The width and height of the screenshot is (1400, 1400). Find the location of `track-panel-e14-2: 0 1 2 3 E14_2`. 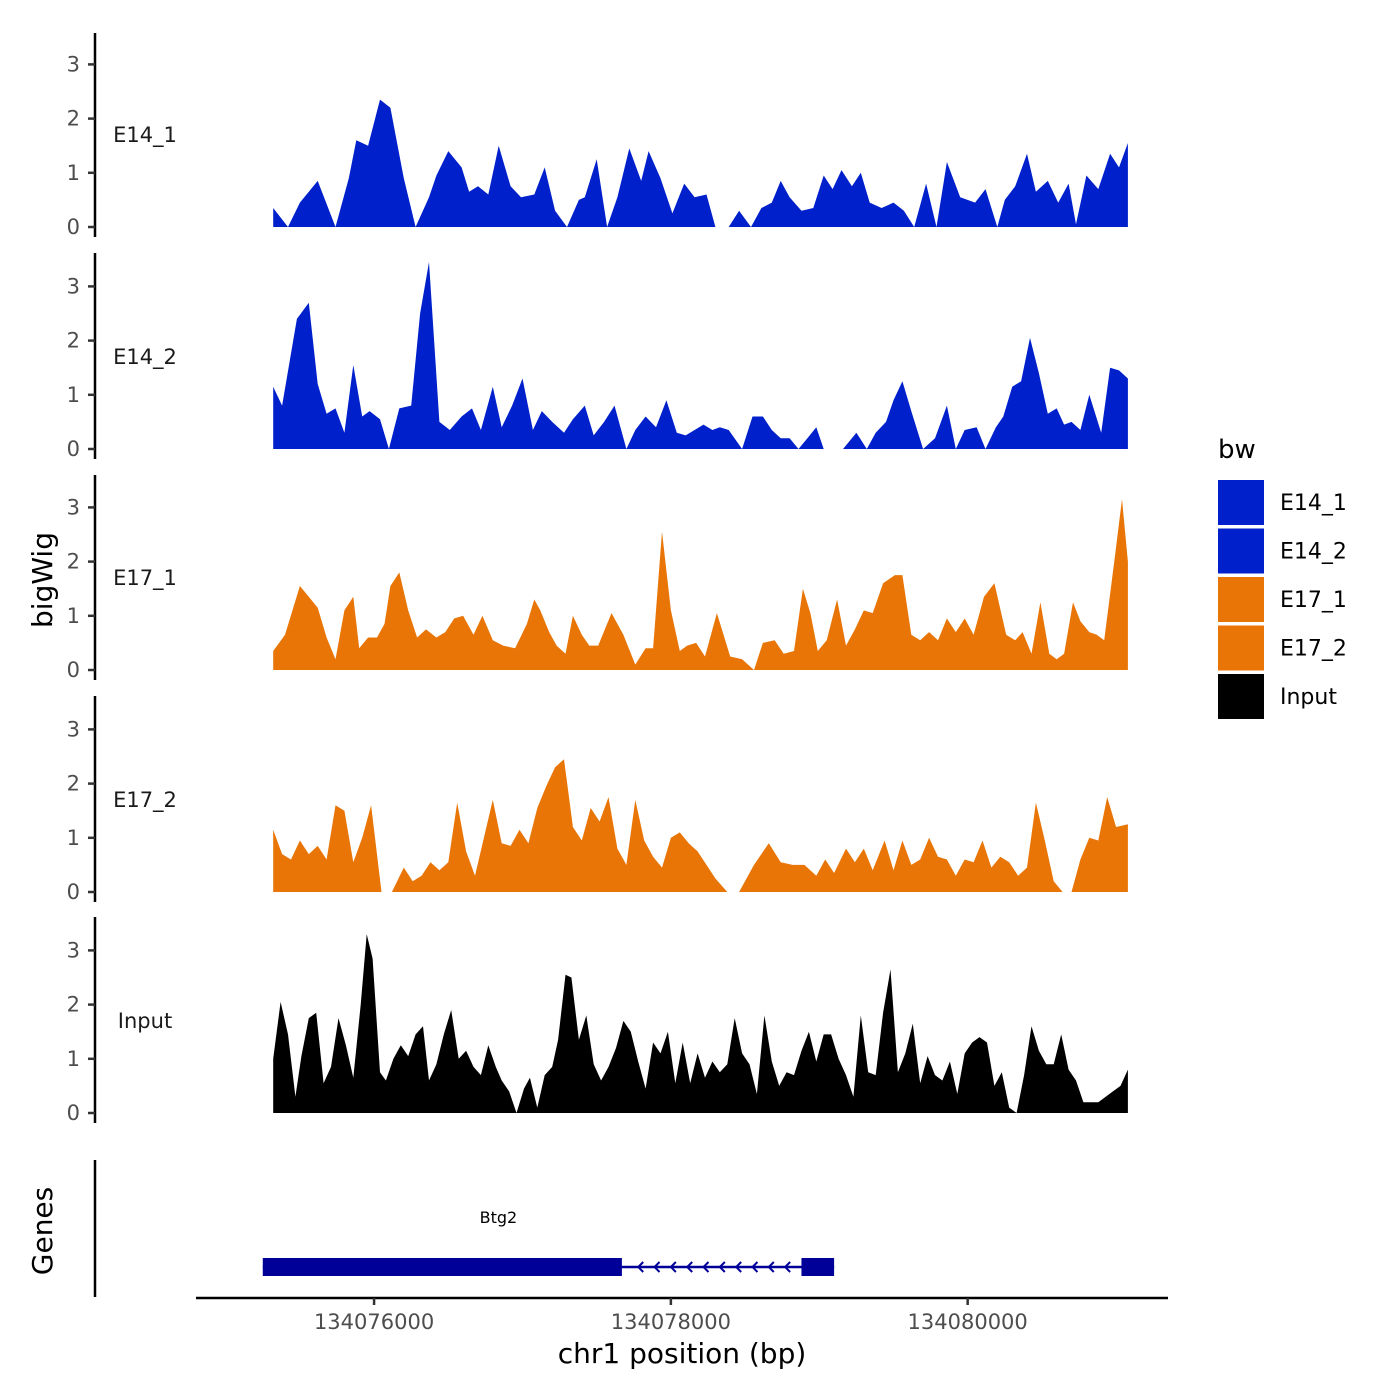

track-panel-e14-2: 0 1 2 3 E14_2 is located at coordinates (597, 357).